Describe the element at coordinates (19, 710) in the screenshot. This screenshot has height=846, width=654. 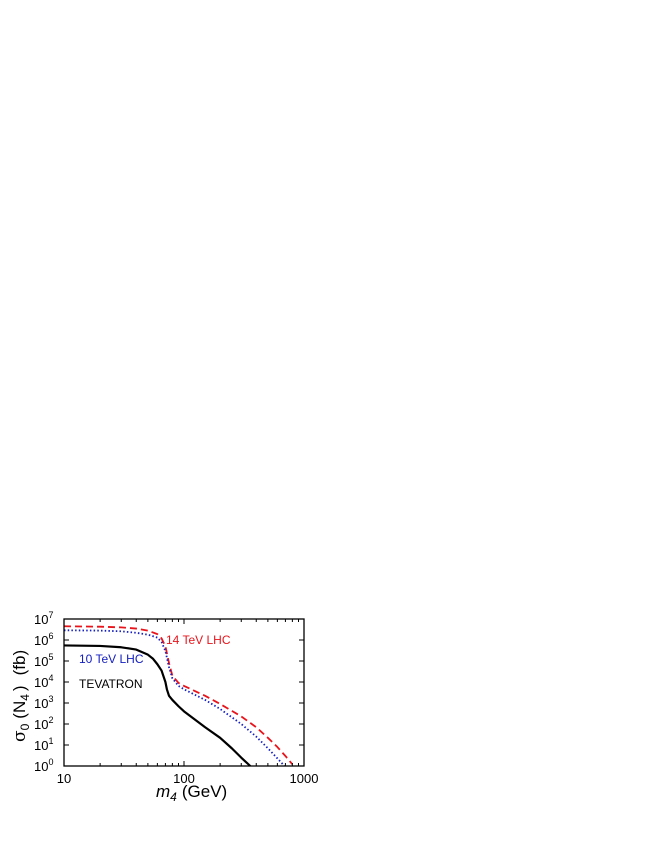
I see `y-axis-mid: (N` at that location.